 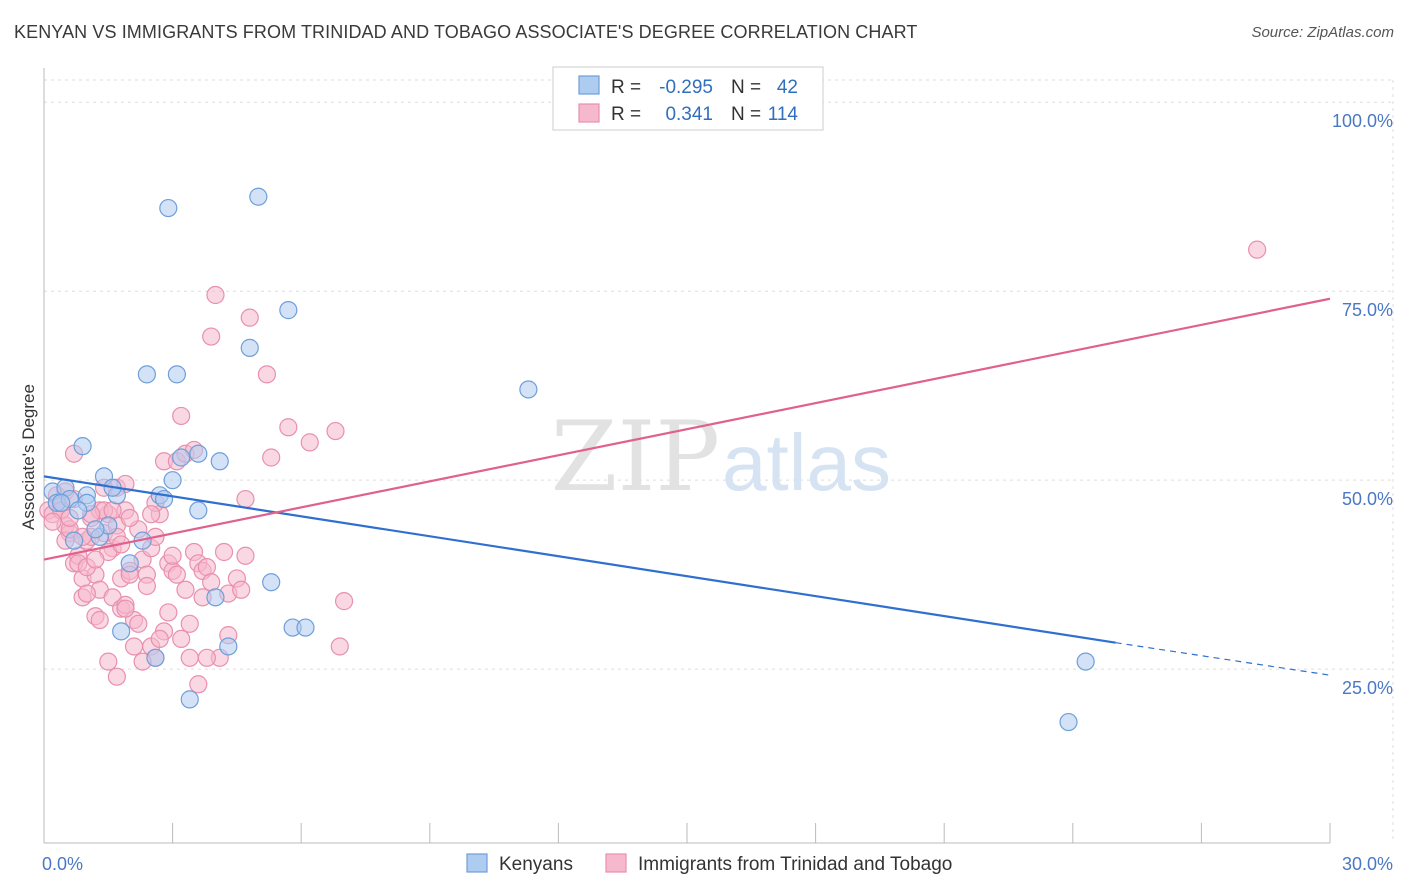 I want to click on legend-swatch-pink, so click(x=589, y=113).